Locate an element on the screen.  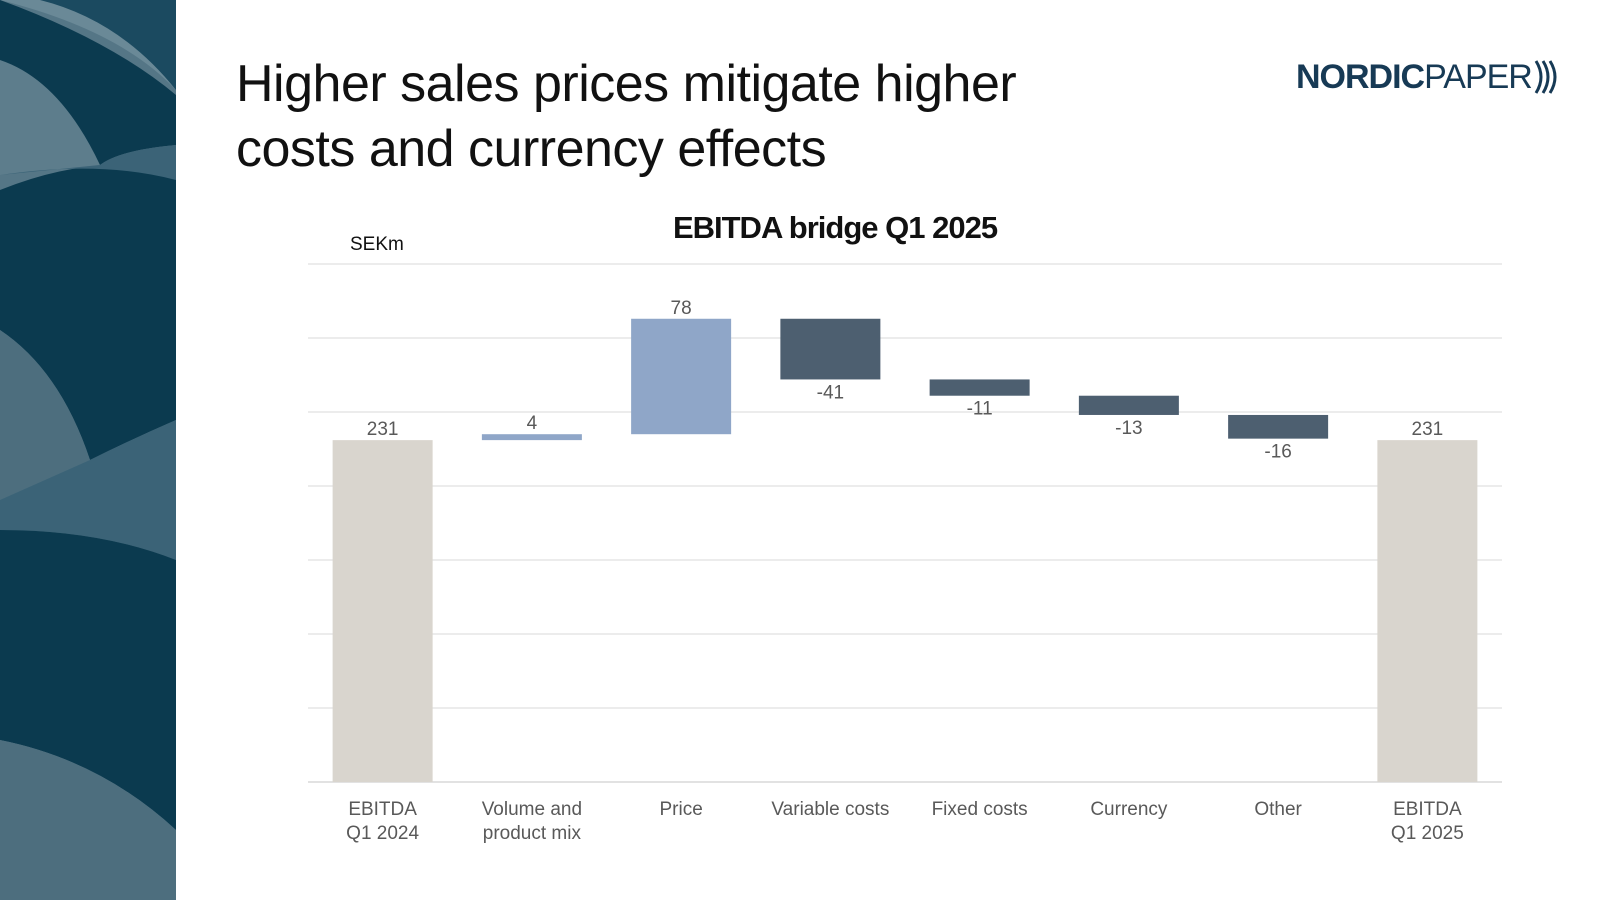
category-label-4: Variable costs is located at coordinates (830, 809).